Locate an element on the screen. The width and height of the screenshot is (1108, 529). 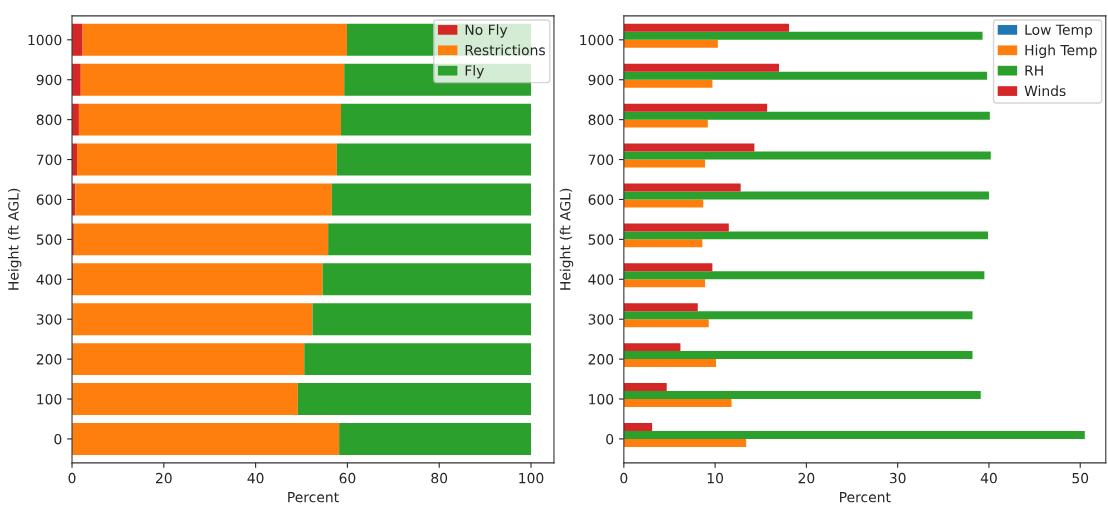
legend-label: High Temp is located at coordinates (1061, 51).